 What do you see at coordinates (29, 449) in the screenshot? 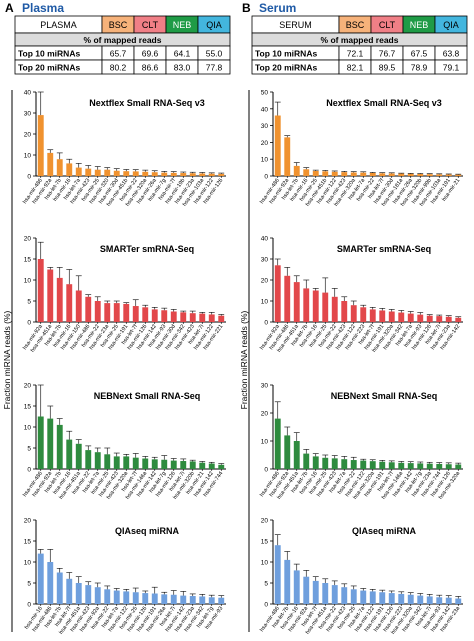
I see `y-tick-label: 5` at bounding box center [29, 449].